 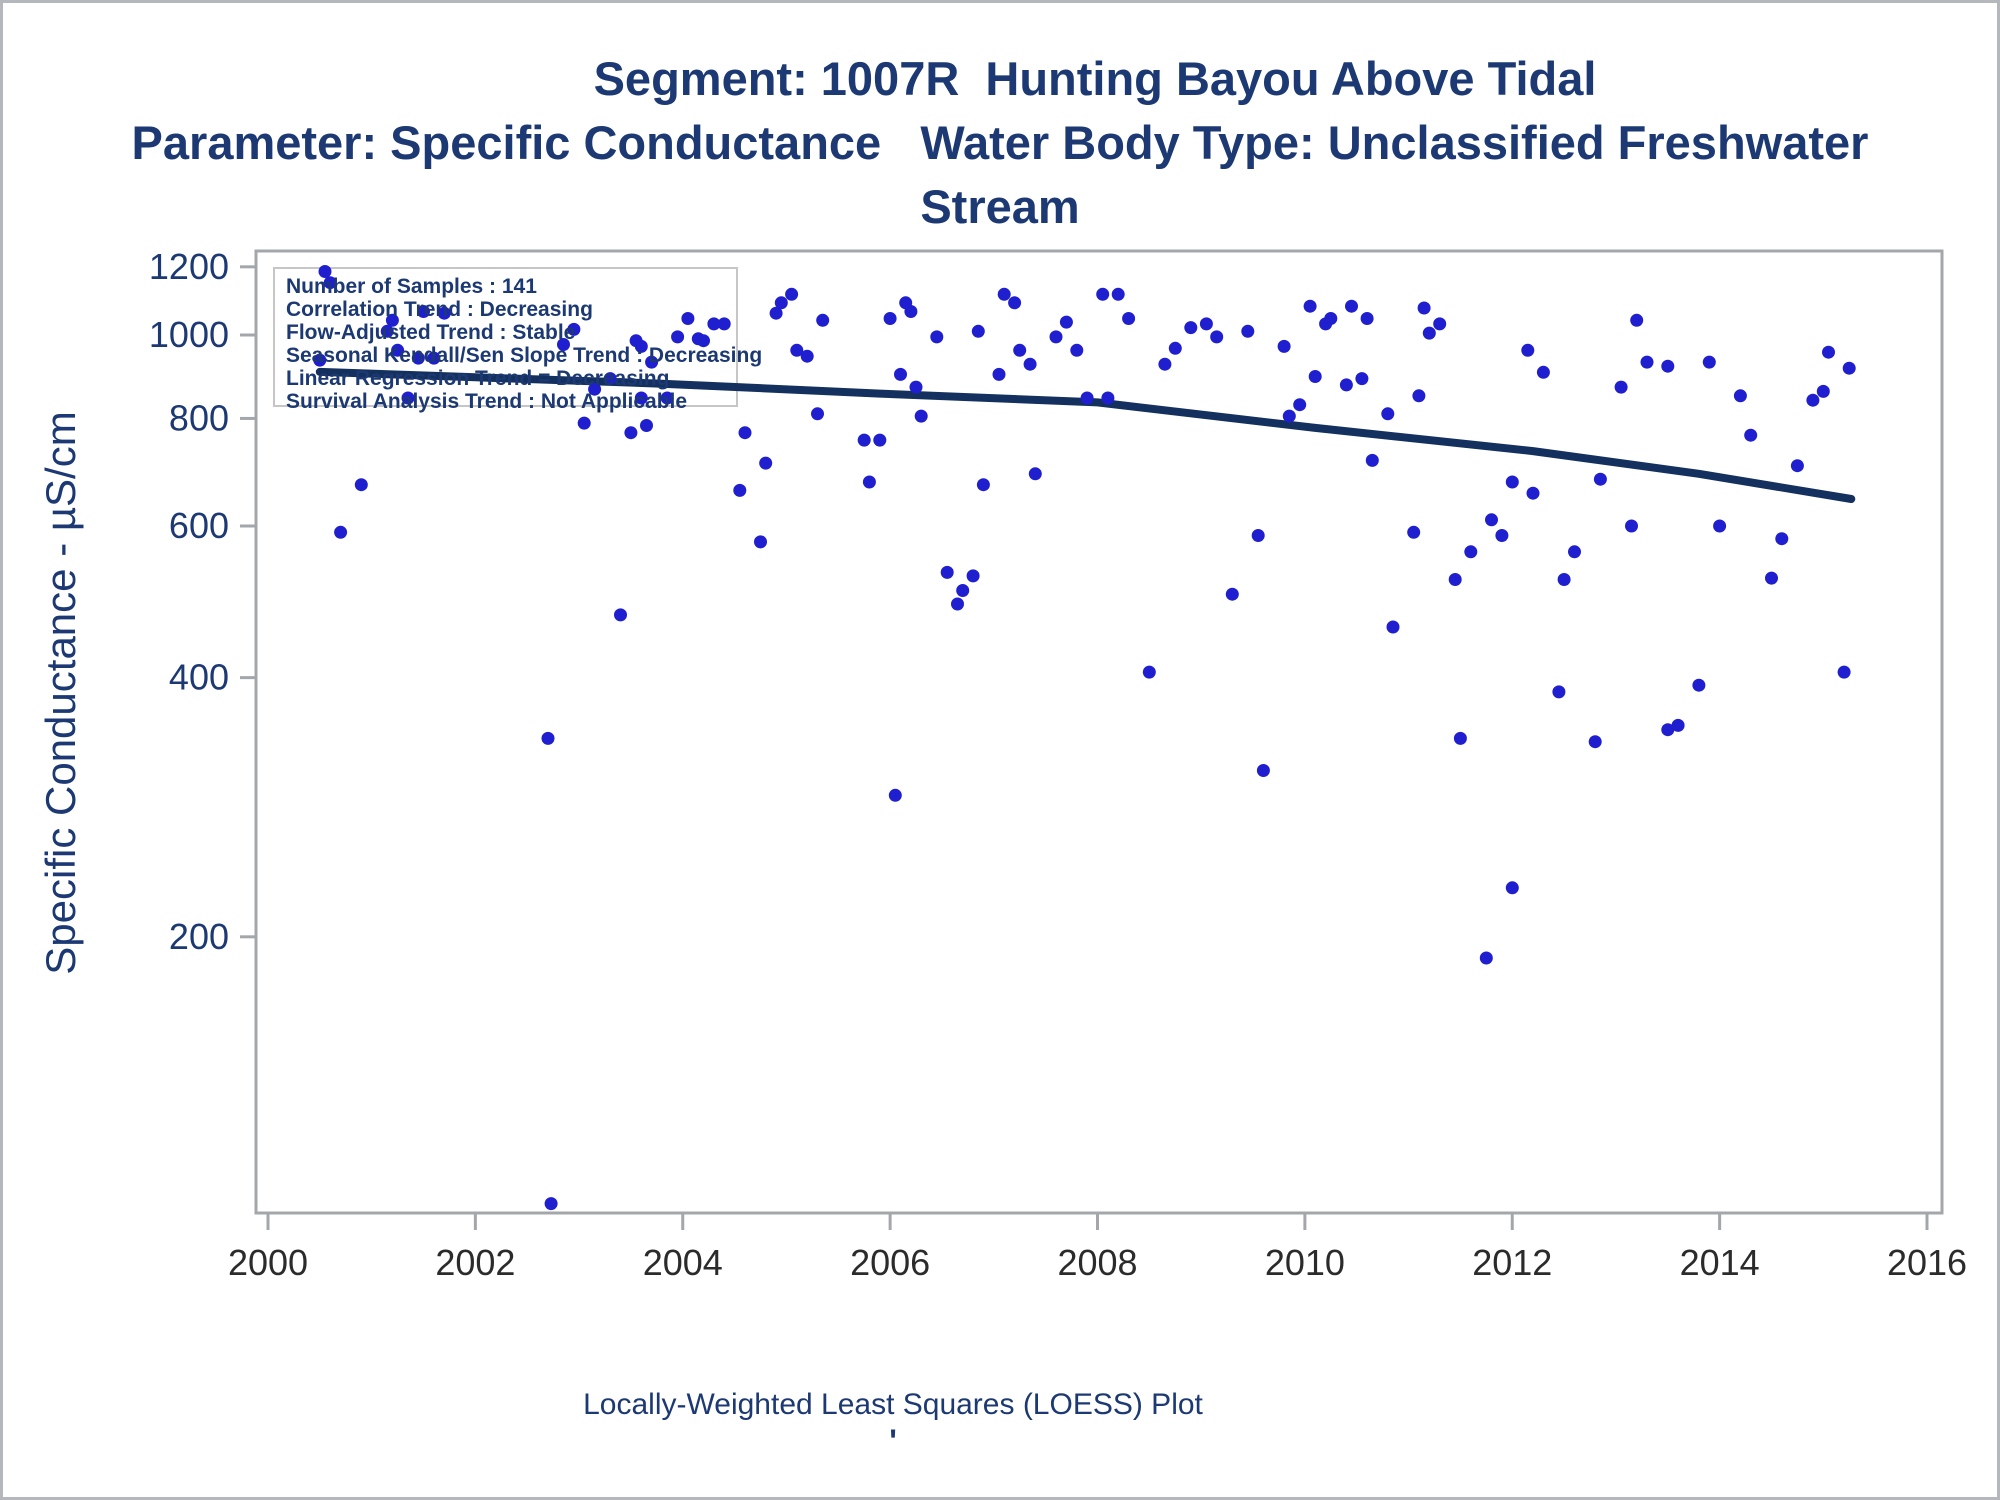 I want to click on y-tick-label: 600, so click(x=199, y=525).